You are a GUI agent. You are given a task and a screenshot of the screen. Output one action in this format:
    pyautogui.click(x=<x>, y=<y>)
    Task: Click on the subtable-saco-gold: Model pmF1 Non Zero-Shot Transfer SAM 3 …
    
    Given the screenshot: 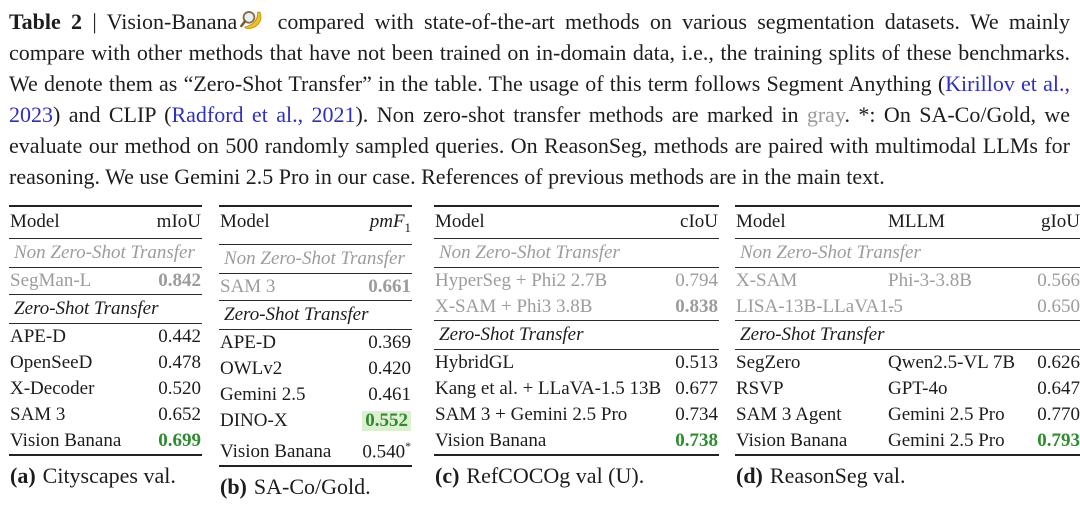 What is the action you would take?
    pyautogui.click(x=315, y=352)
    